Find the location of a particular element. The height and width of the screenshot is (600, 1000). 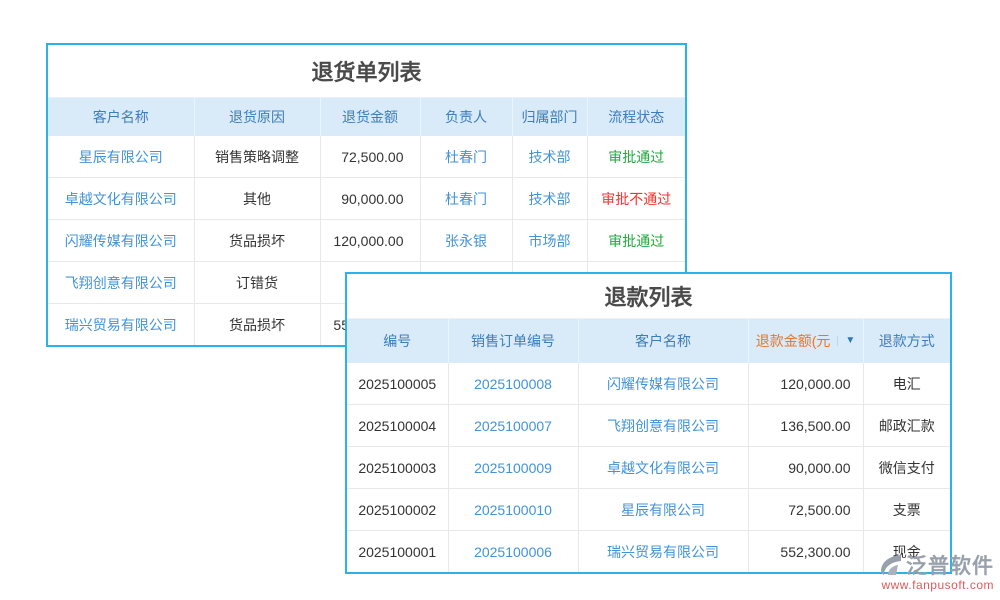

watermark-brand-text: 泛普软件 is located at coordinates (950, 566).